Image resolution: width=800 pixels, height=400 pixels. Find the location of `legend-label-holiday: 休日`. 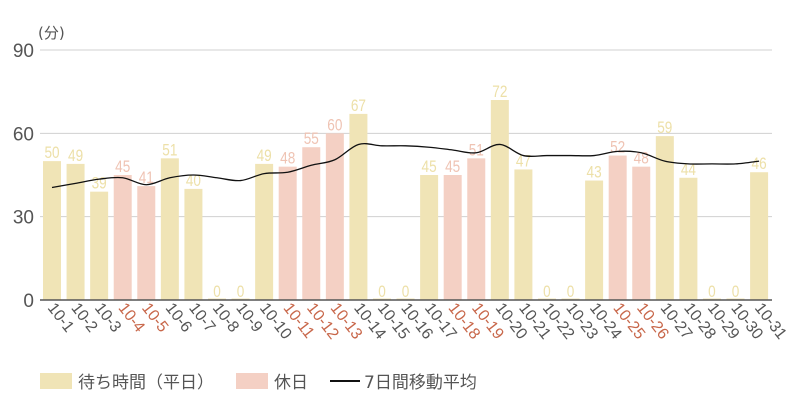

legend-label-holiday: 休日 is located at coordinates (291, 383).